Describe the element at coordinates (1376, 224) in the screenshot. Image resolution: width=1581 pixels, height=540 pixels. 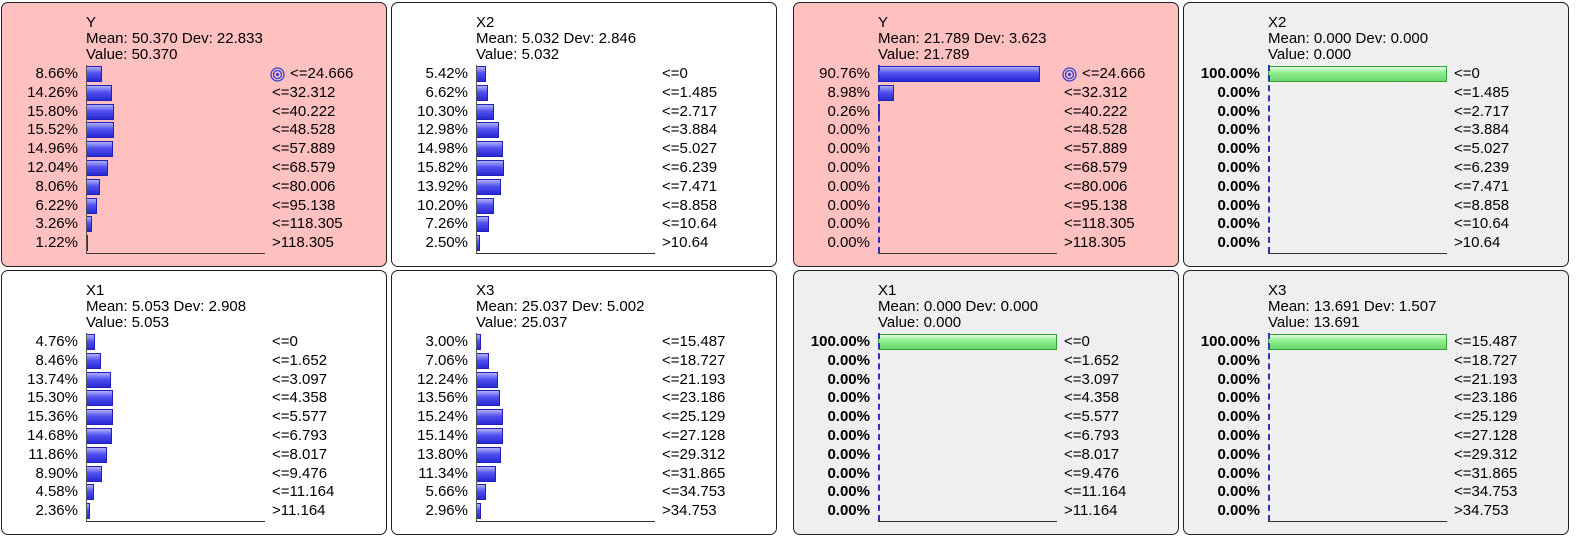
I see `state-row: 0.00% <=10.64` at that location.